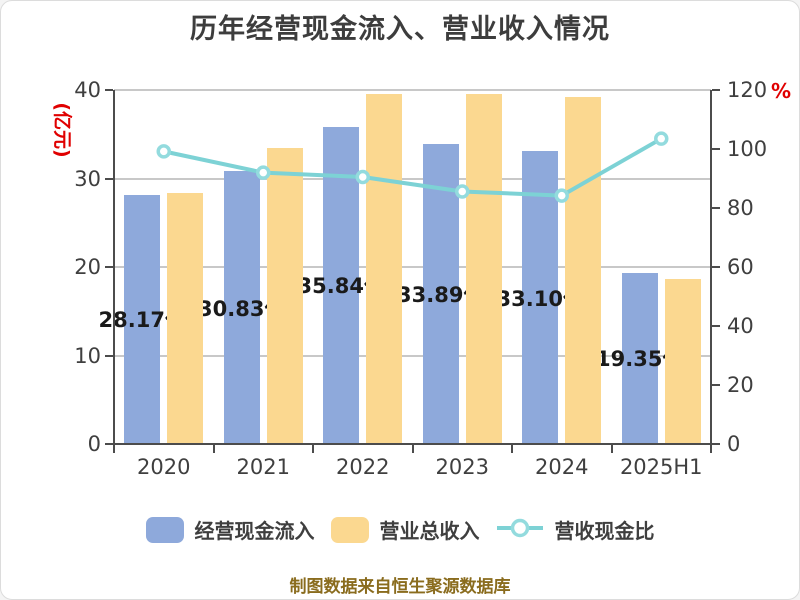 The height and width of the screenshot is (600, 800). I want to click on x-axis-label: 2020, so click(164, 467).